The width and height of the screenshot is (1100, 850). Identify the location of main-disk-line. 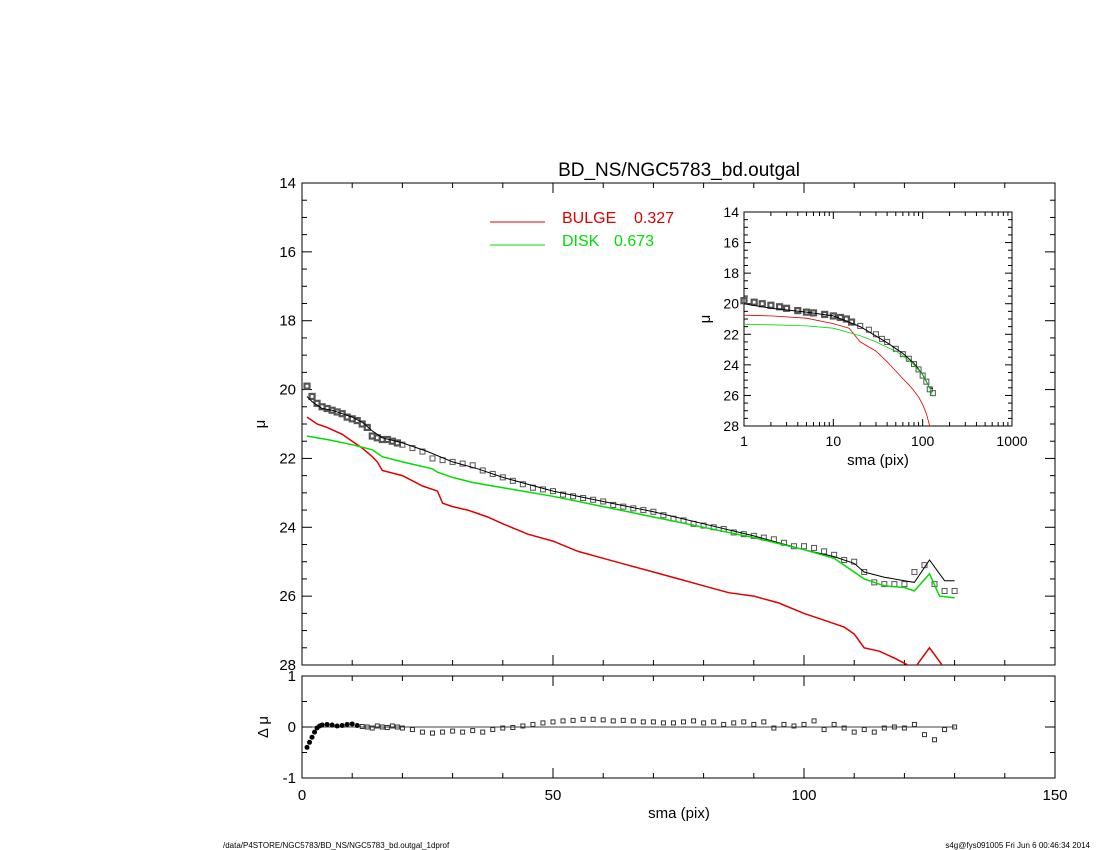
(630, 517).